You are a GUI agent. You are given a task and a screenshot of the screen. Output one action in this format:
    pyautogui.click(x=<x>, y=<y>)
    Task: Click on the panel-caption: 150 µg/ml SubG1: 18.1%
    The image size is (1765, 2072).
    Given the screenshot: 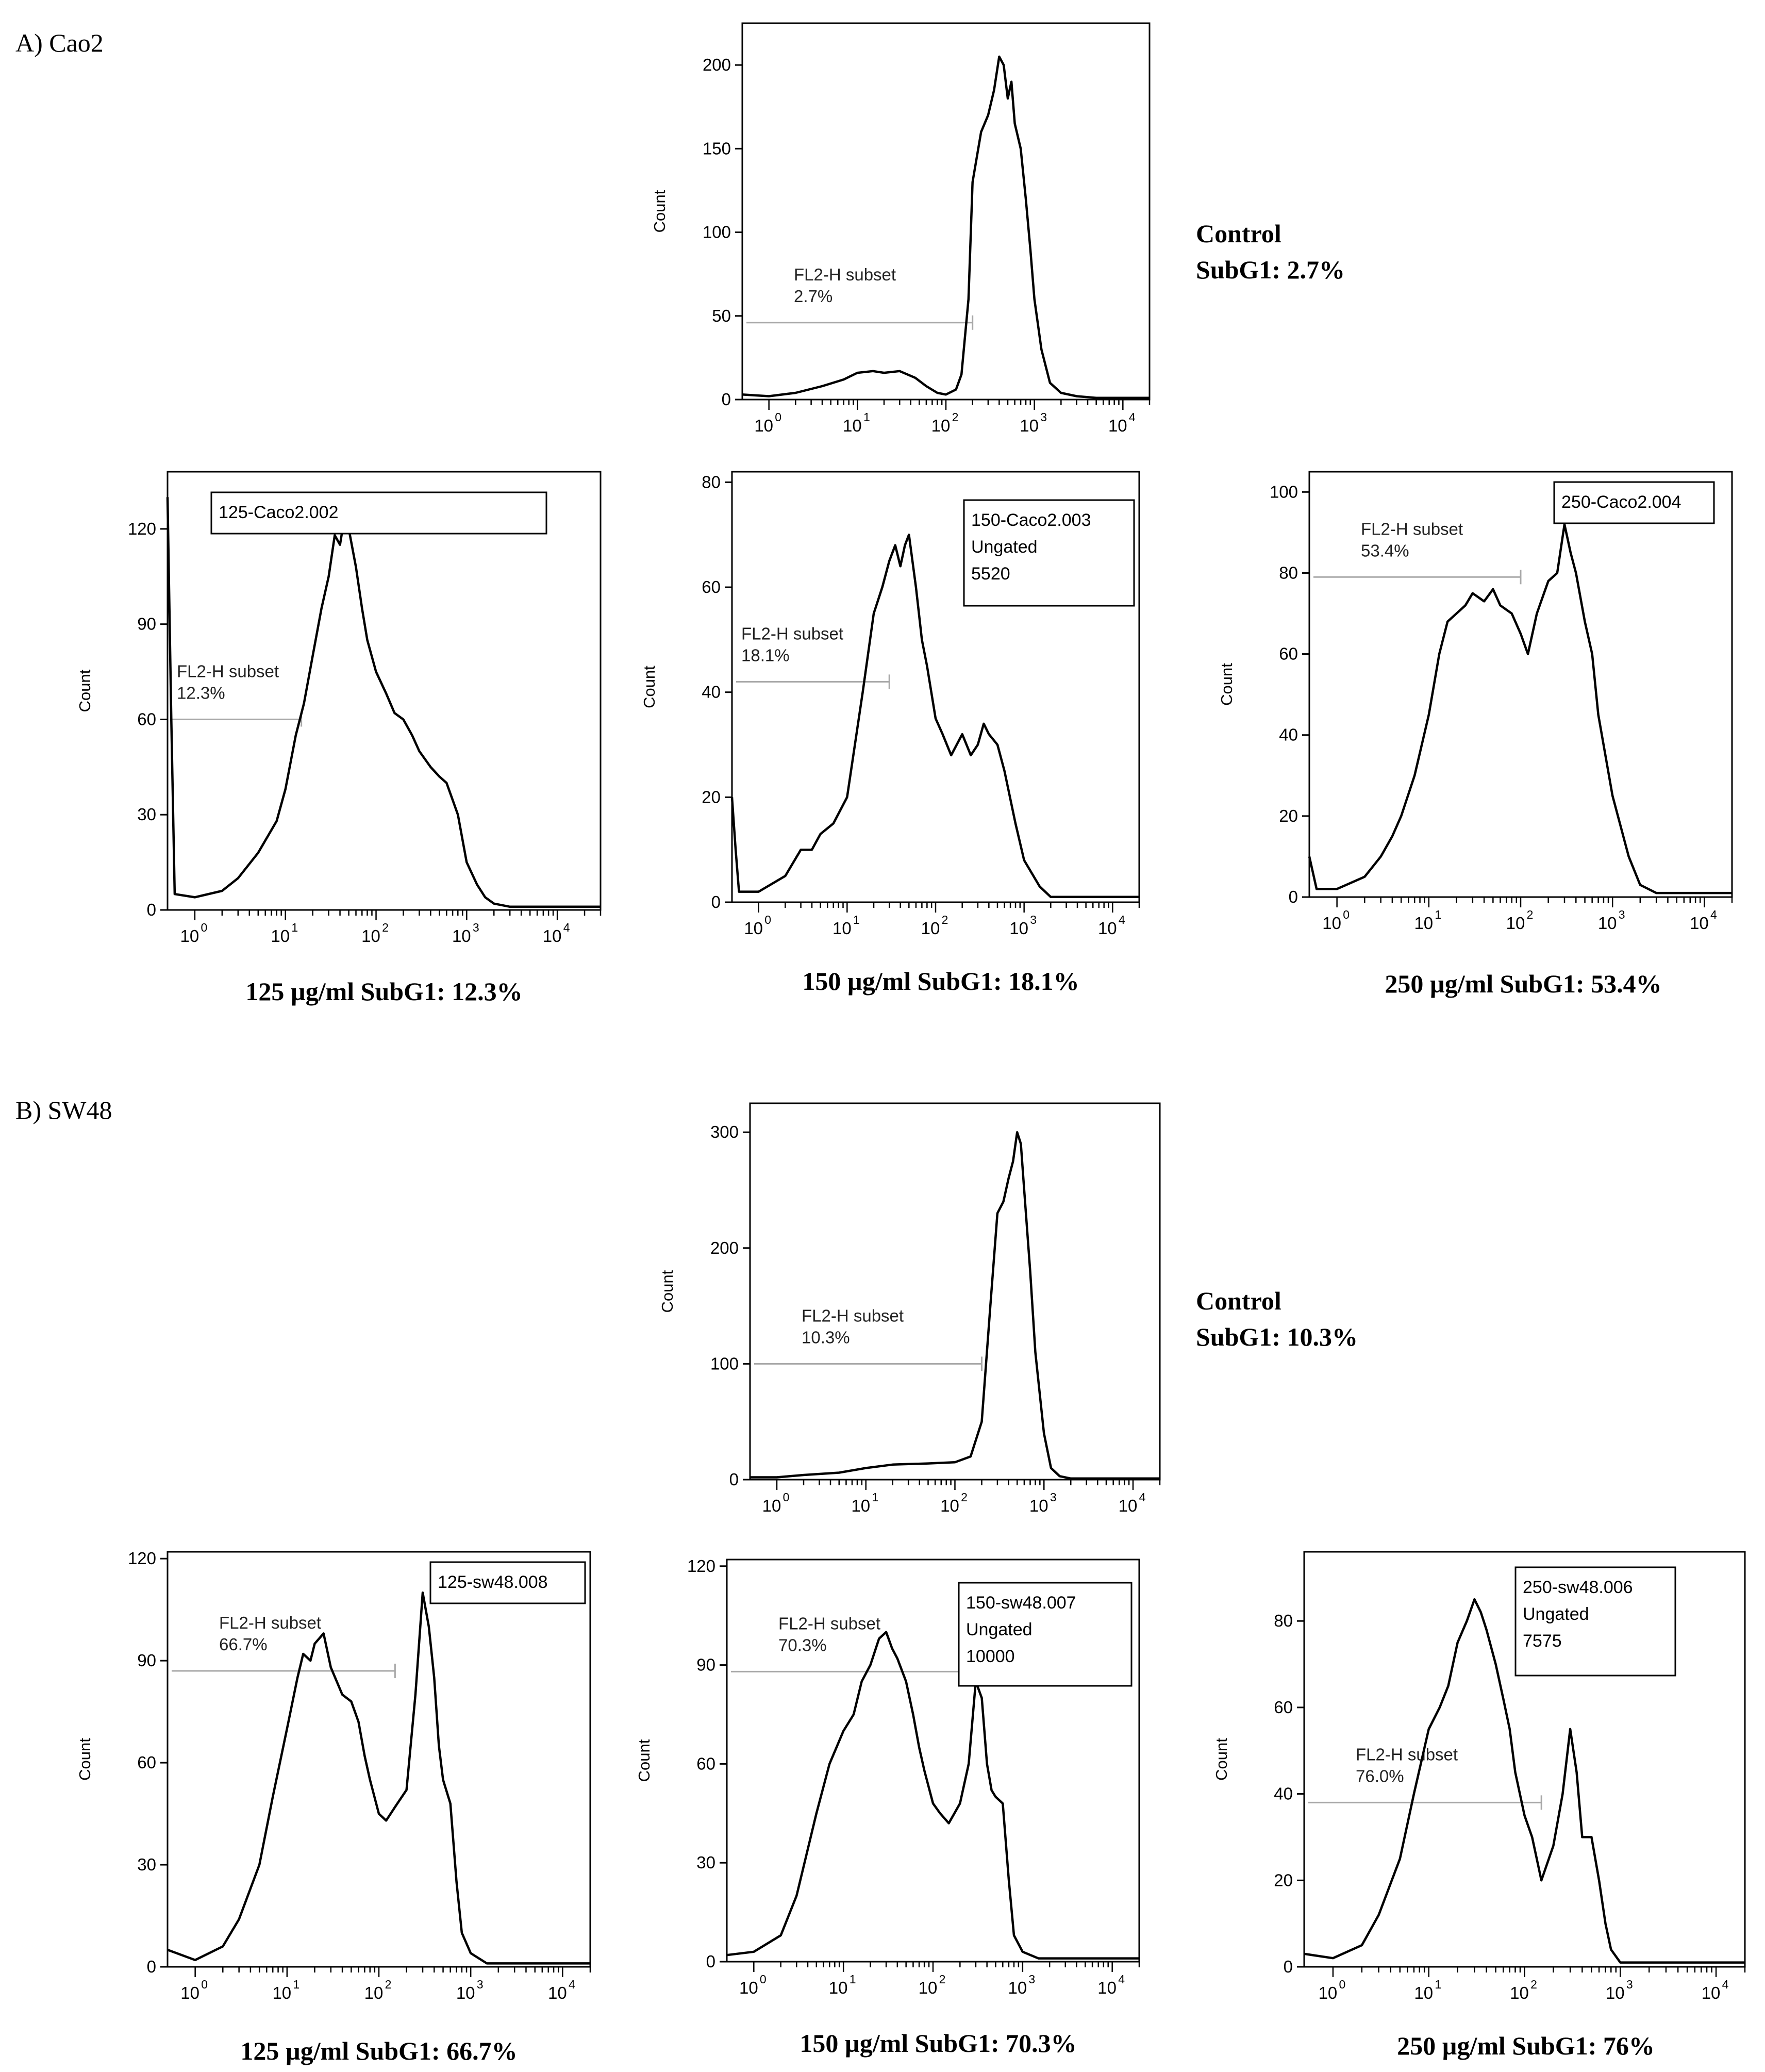 What is the action you would take?
    pyautogui.click(x=941, y=981)
    